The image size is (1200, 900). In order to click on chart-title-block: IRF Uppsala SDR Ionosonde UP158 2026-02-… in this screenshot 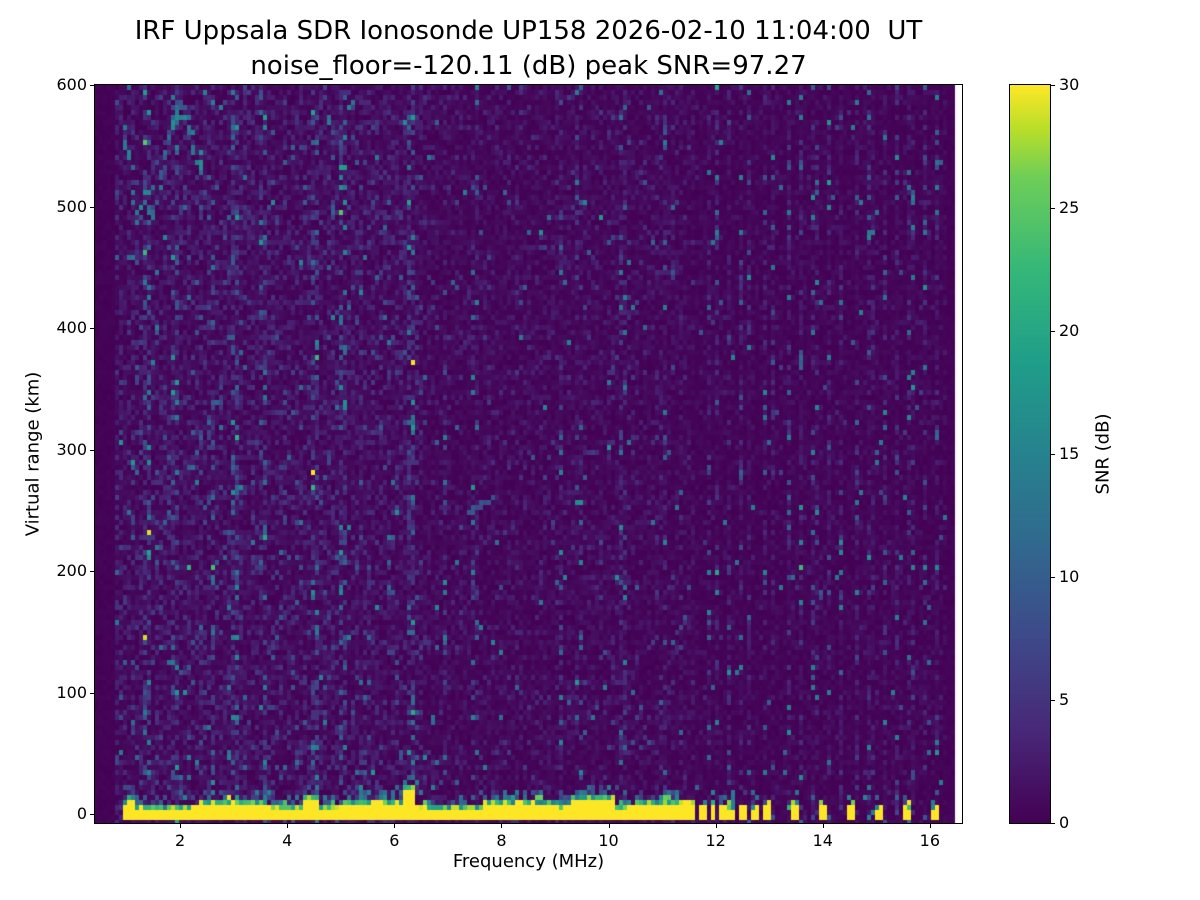, I will do `click(528, 49)`.